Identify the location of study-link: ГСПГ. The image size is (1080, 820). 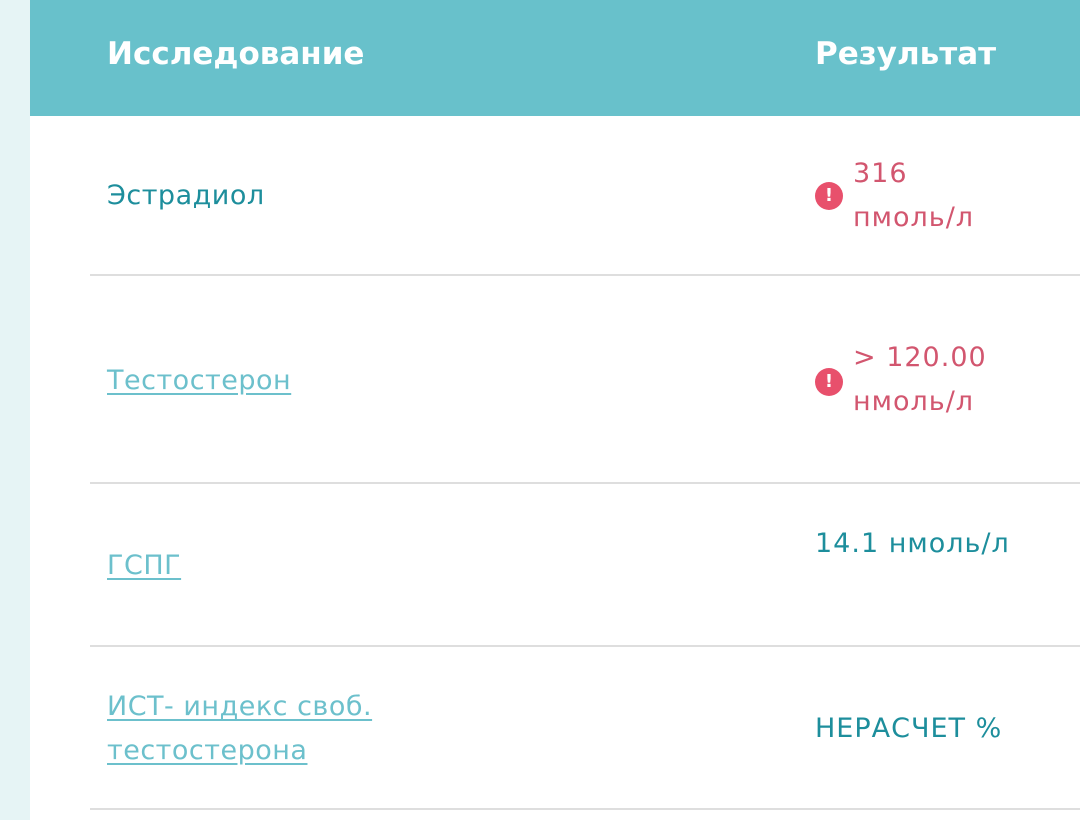
(144, 565).